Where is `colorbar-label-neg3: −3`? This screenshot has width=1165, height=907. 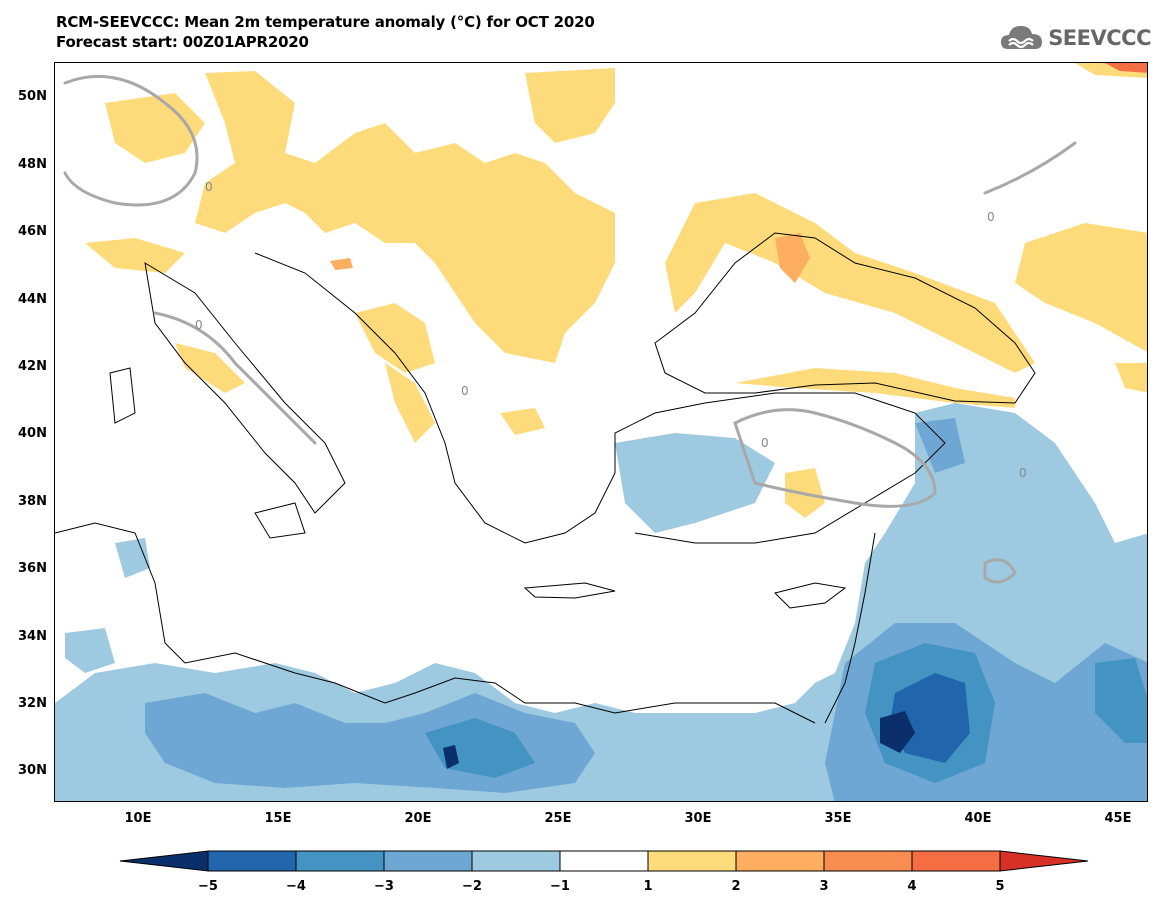 colorbar-label-neg3: −3 is located at coordinates (384, 886).